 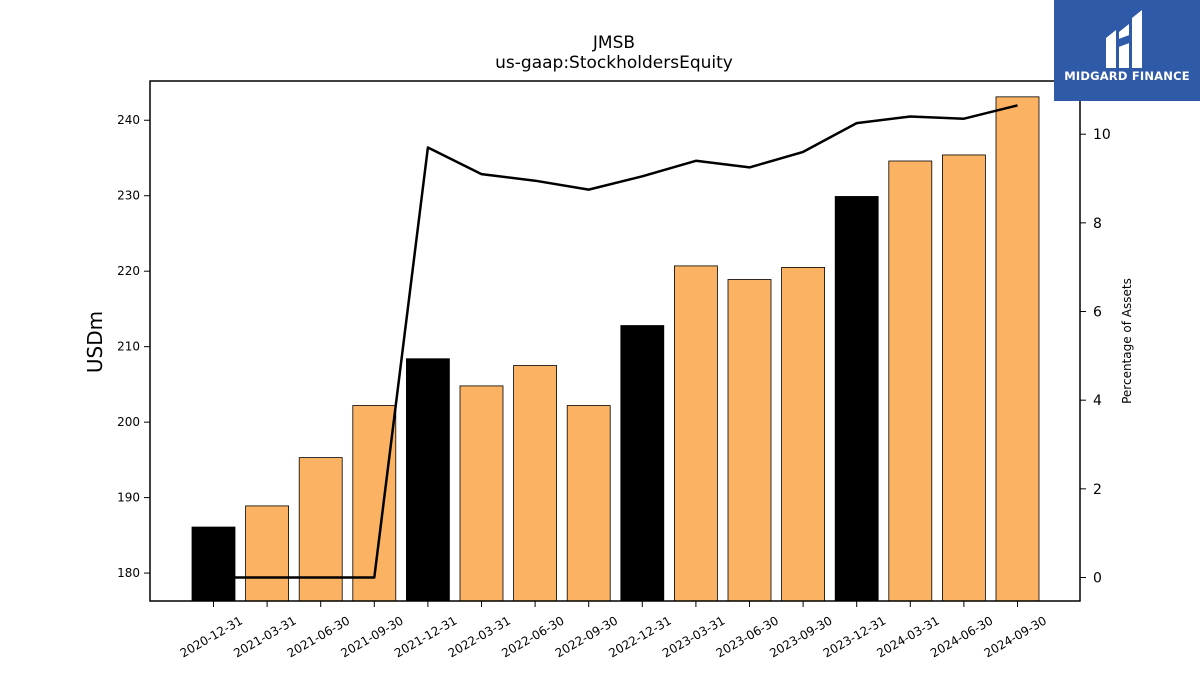 I want to click on midgard-logo-icon, so click(x=1124, y=39).